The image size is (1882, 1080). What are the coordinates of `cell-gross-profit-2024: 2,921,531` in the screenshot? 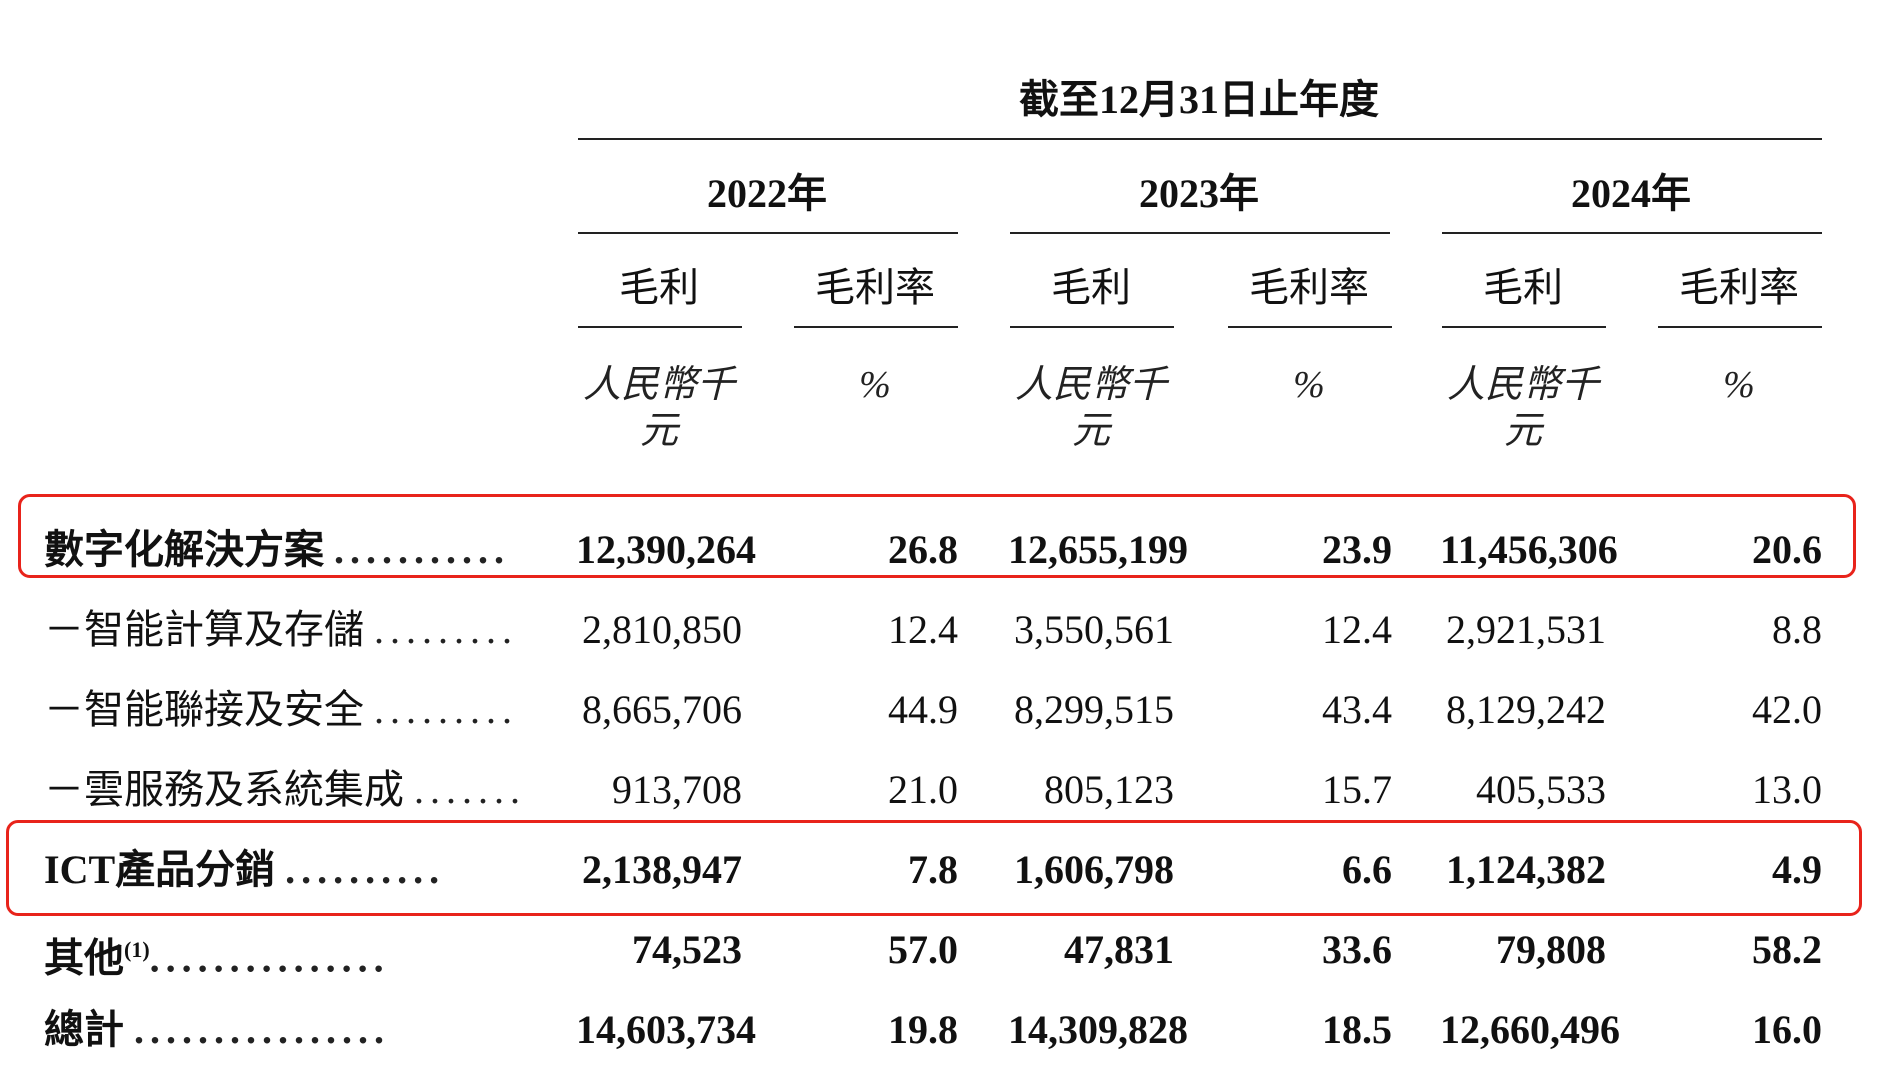 It's located at (1526, 629).